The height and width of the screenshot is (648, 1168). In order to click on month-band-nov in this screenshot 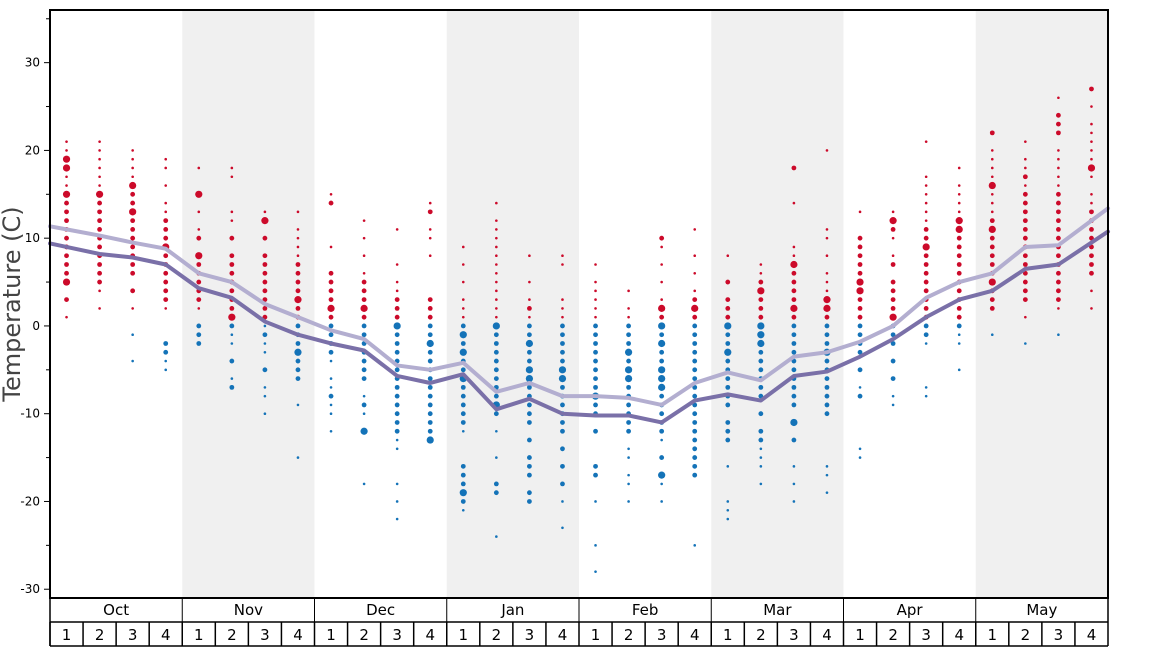, I will do `click(248, 304)`.